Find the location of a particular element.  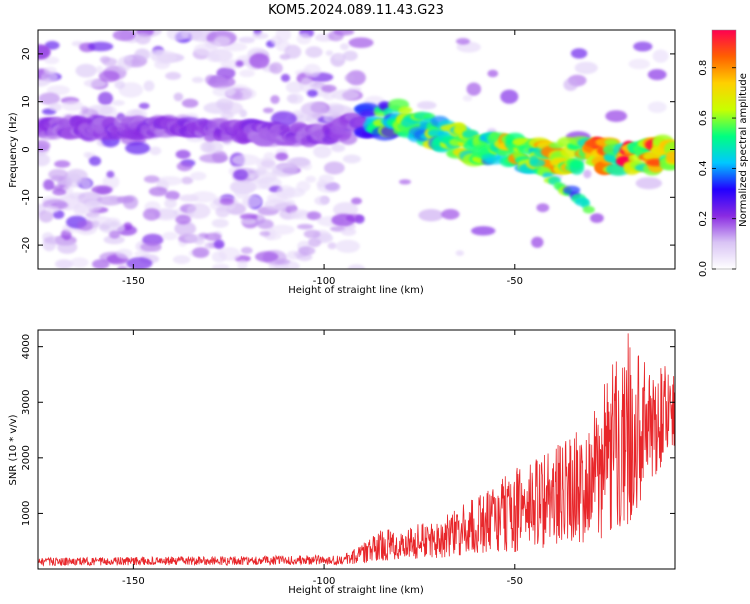

colorbar-tick-label: 0.6 is located at coordinates (703, 118).